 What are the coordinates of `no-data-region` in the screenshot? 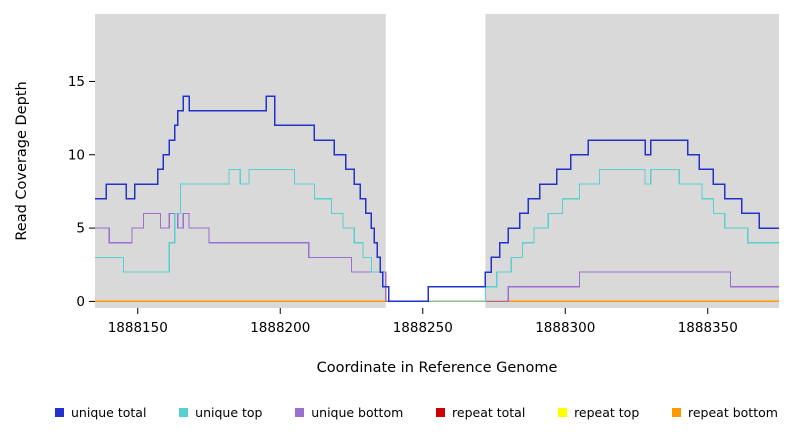 It's located at (435, 161).